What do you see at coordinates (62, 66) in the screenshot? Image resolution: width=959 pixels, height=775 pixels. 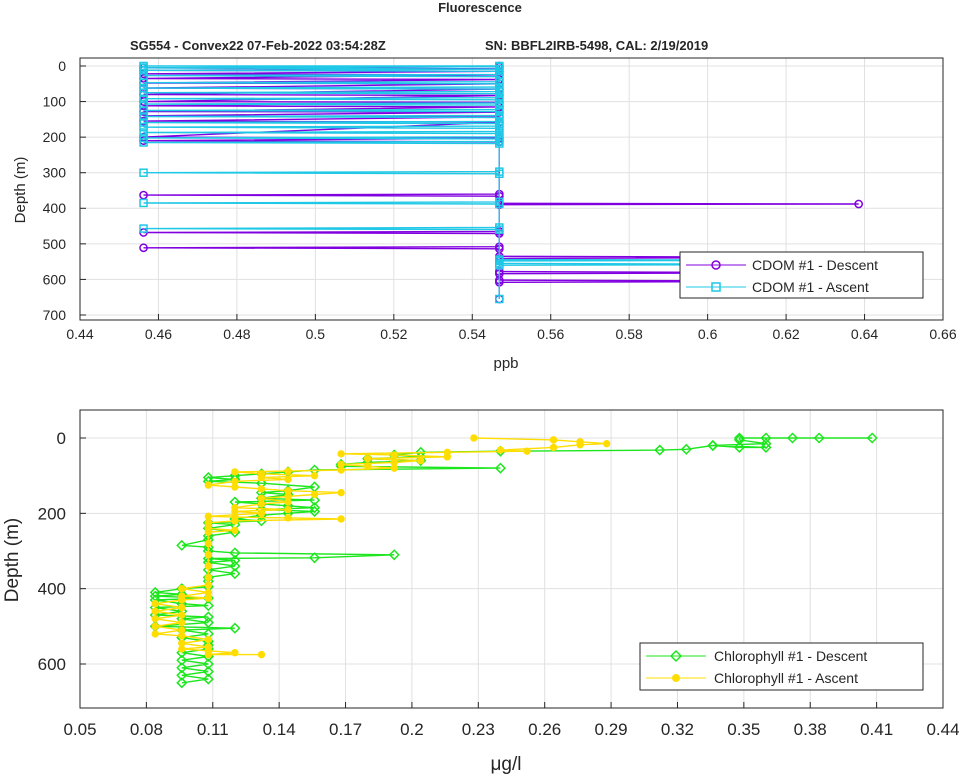 I see `cdom-y-tick-label: 0` at bounding box center [62, 66].